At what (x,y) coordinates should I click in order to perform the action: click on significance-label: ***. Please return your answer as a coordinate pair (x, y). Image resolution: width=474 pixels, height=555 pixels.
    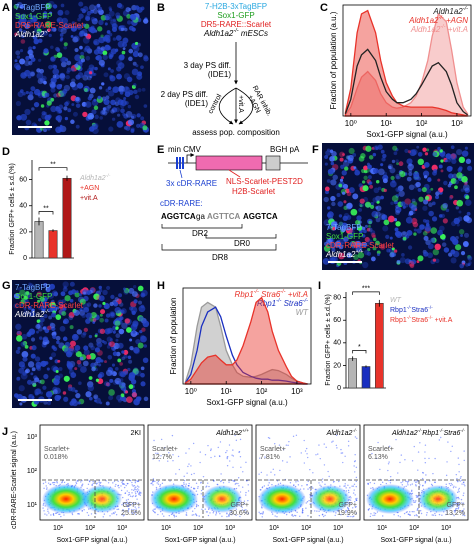
    Looking at the image, I should click on (366, 289).